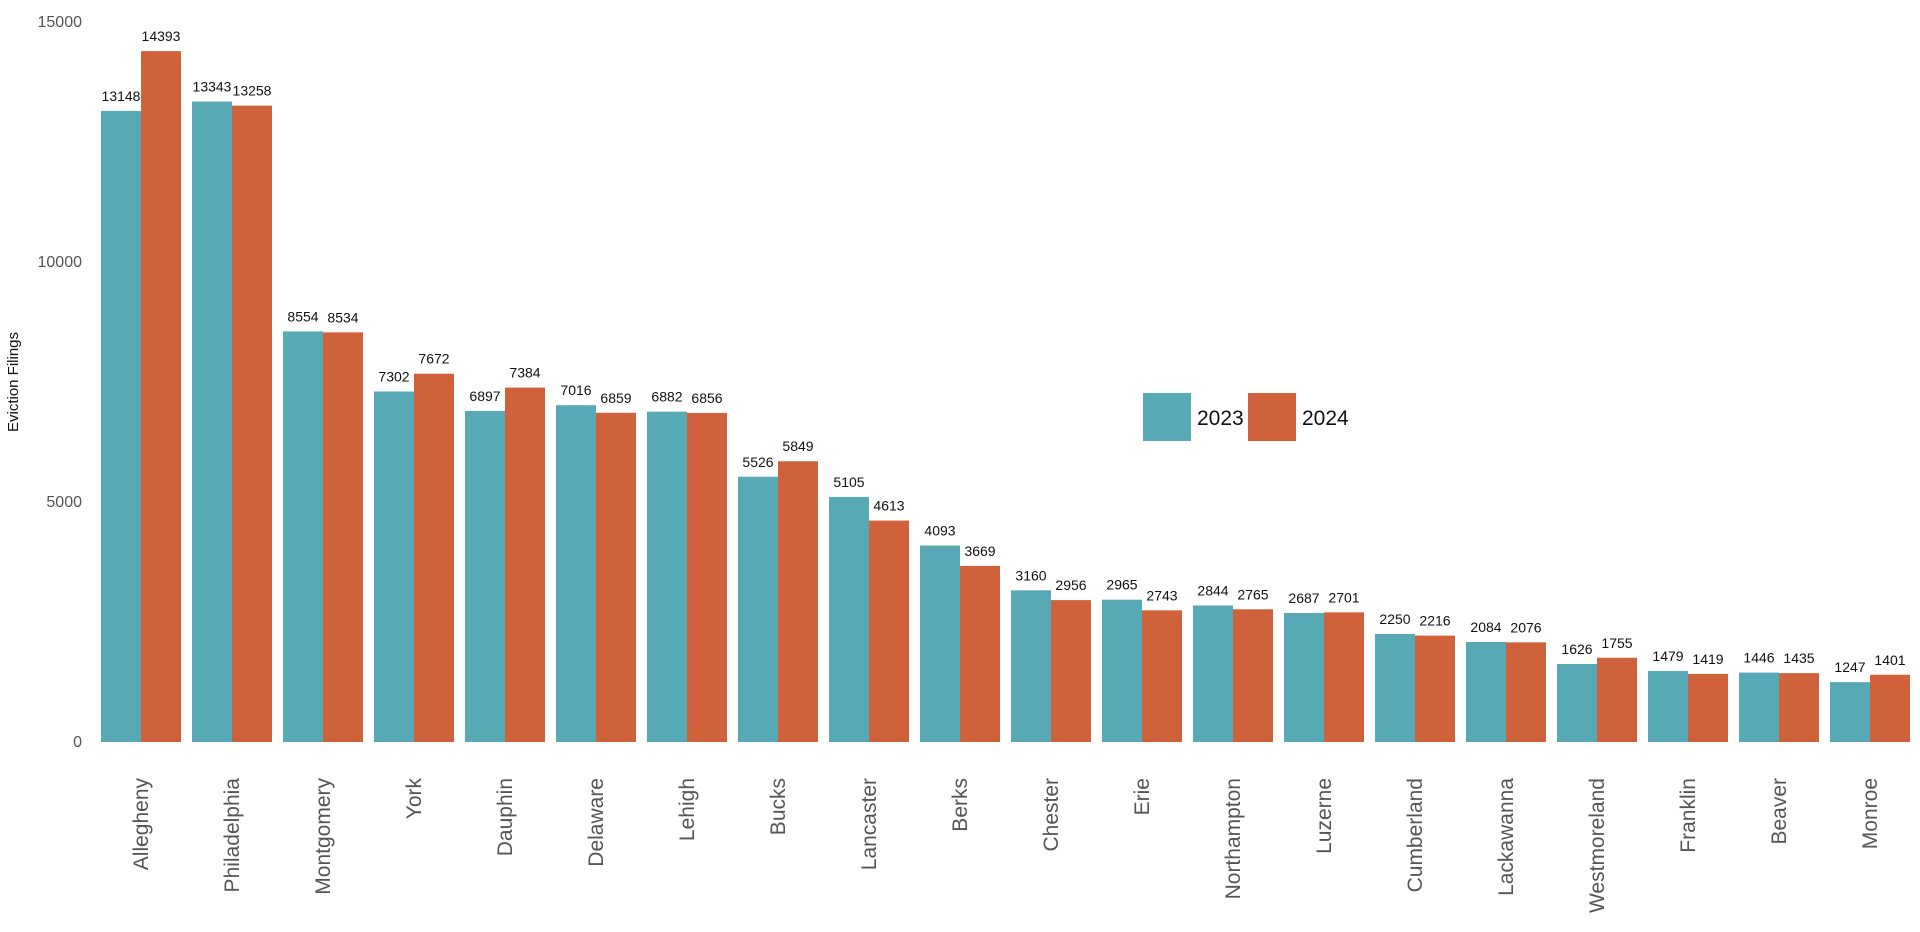 The image size is (1920, 932). Describe the element at coordinates (1597, 845) in the screenshot. I see `category-label-westmoreland: Westmoreland` at that location.